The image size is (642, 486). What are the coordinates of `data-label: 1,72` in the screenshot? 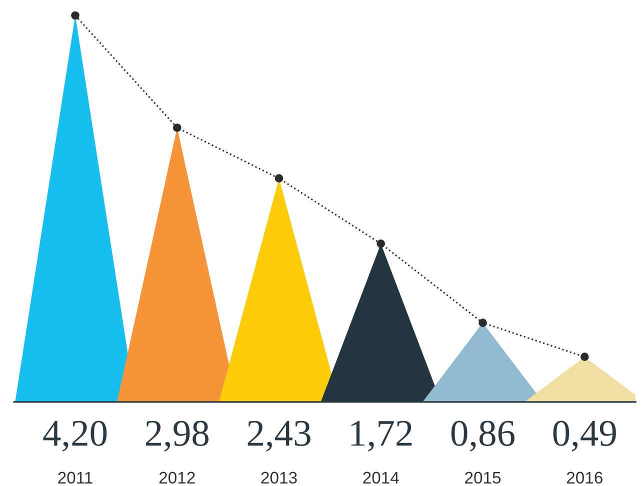 It's located at (381, 436).